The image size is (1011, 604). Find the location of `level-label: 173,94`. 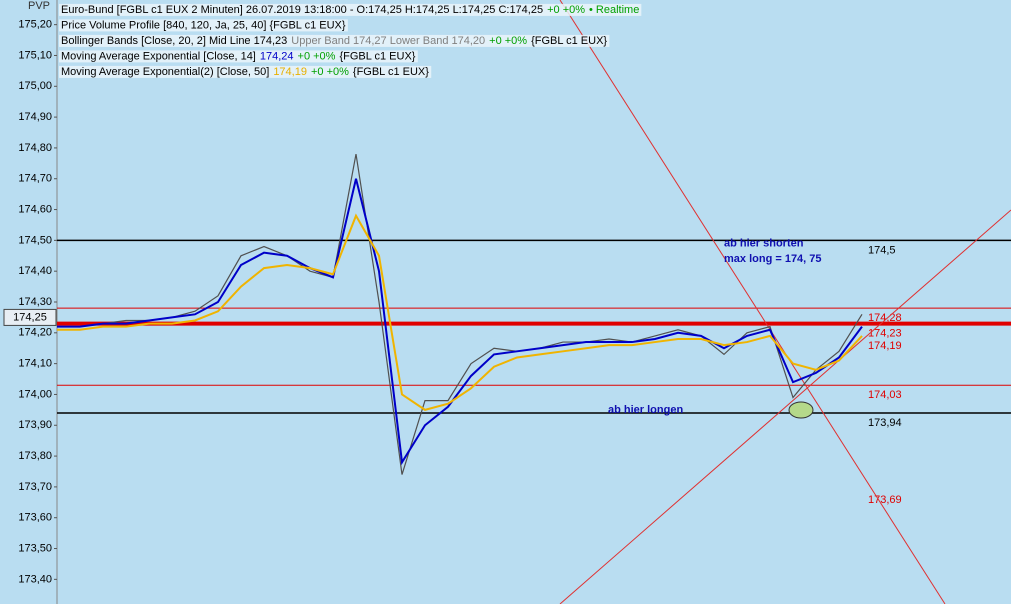

level-label: 173,94 is located at coordinates (885, 423).